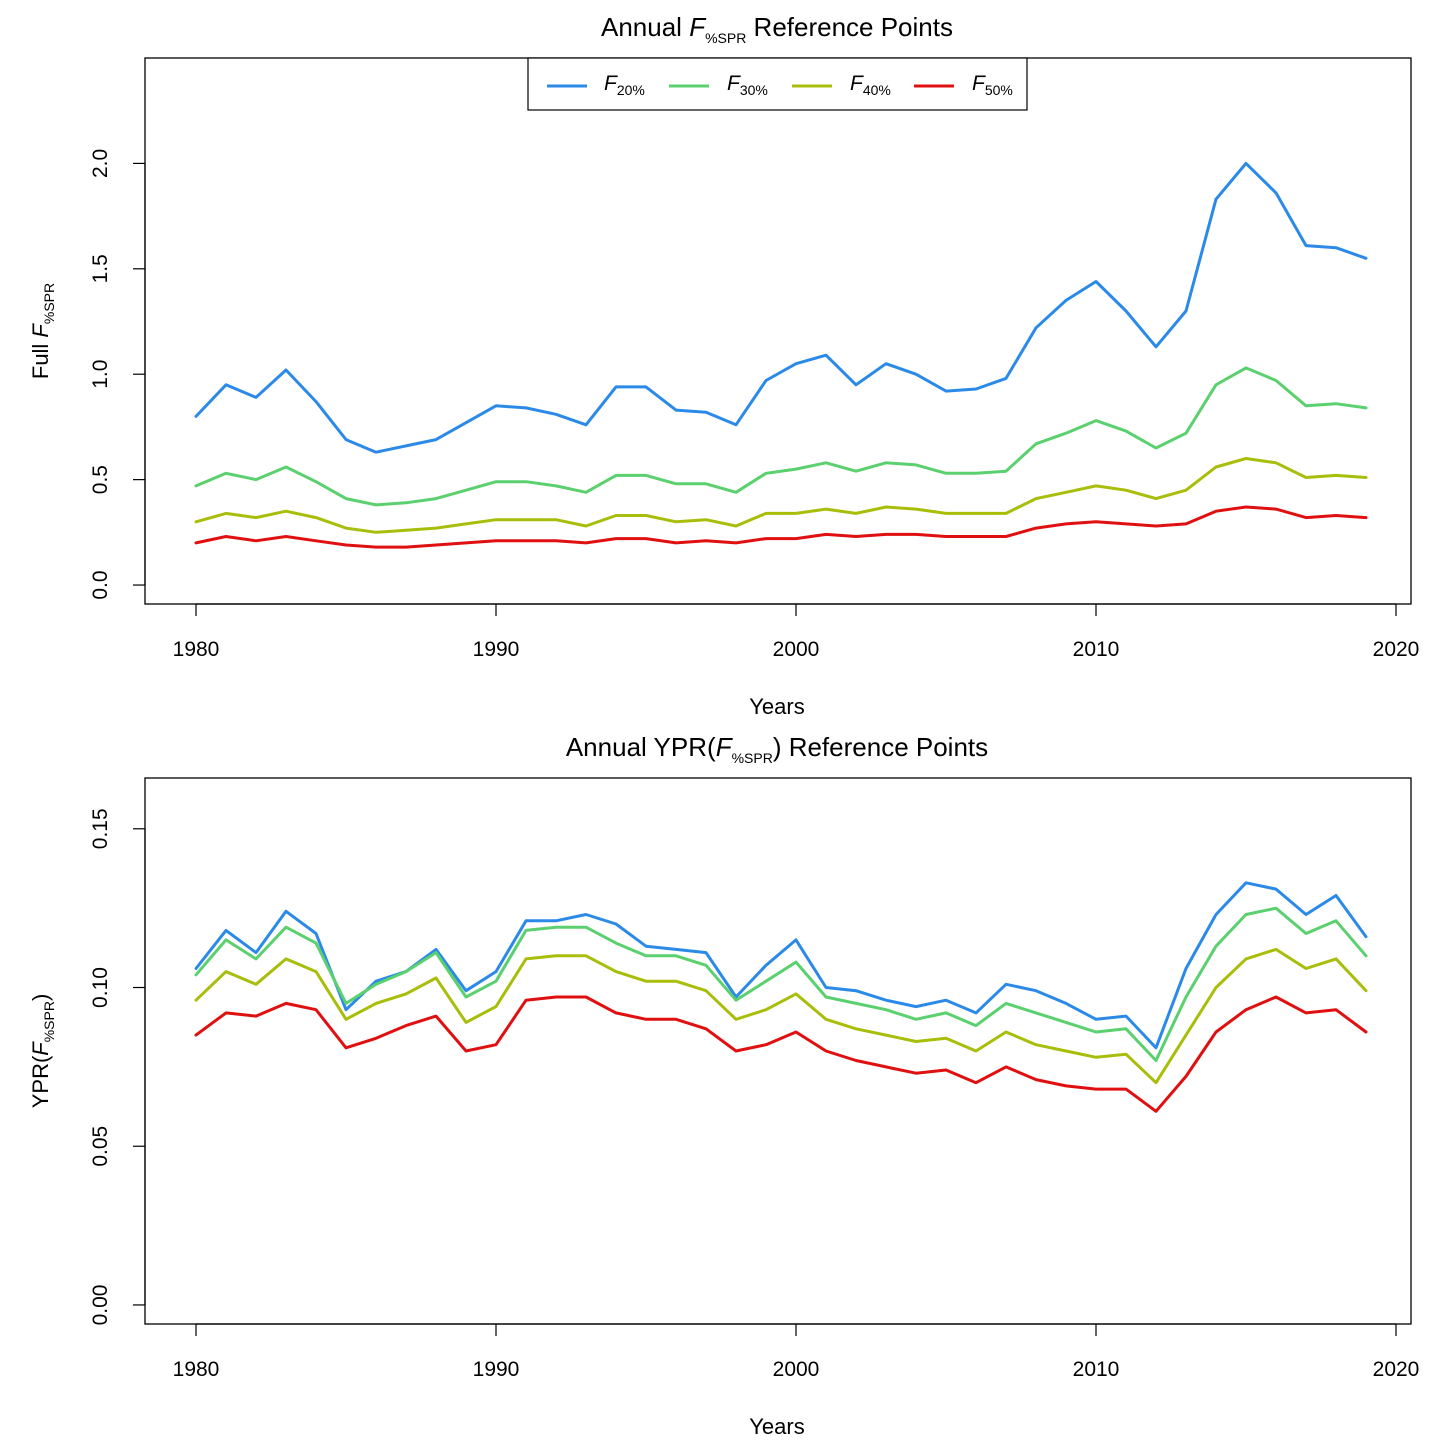 The height and width of the screenshot is (1440, 1440). I want to click on legend-entry-f20: F20%, so click(596, 85).